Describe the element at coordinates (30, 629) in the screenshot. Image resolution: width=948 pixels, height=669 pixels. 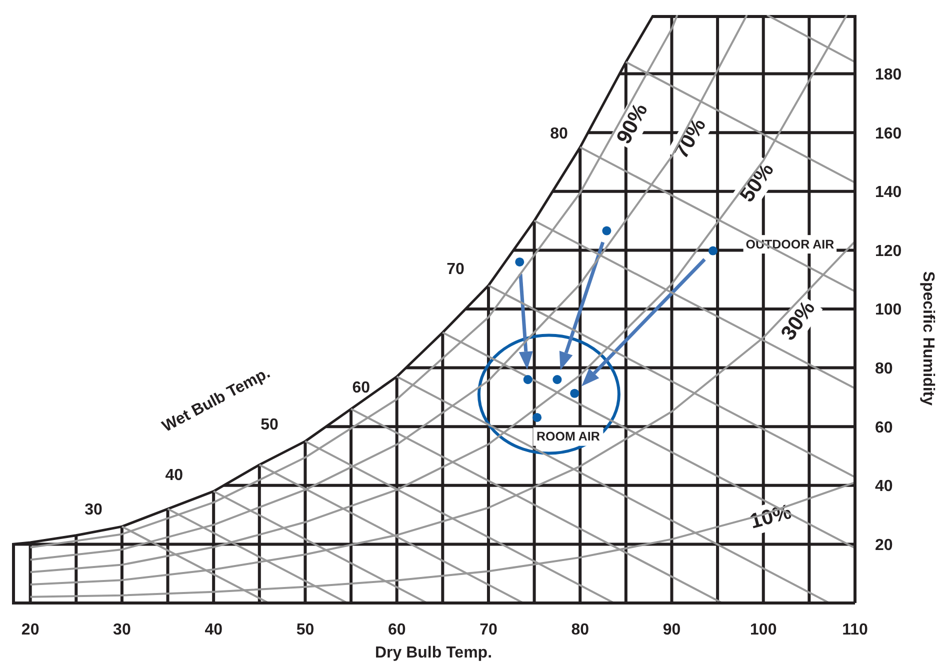
I see `x-tick-label: 20` at that location.